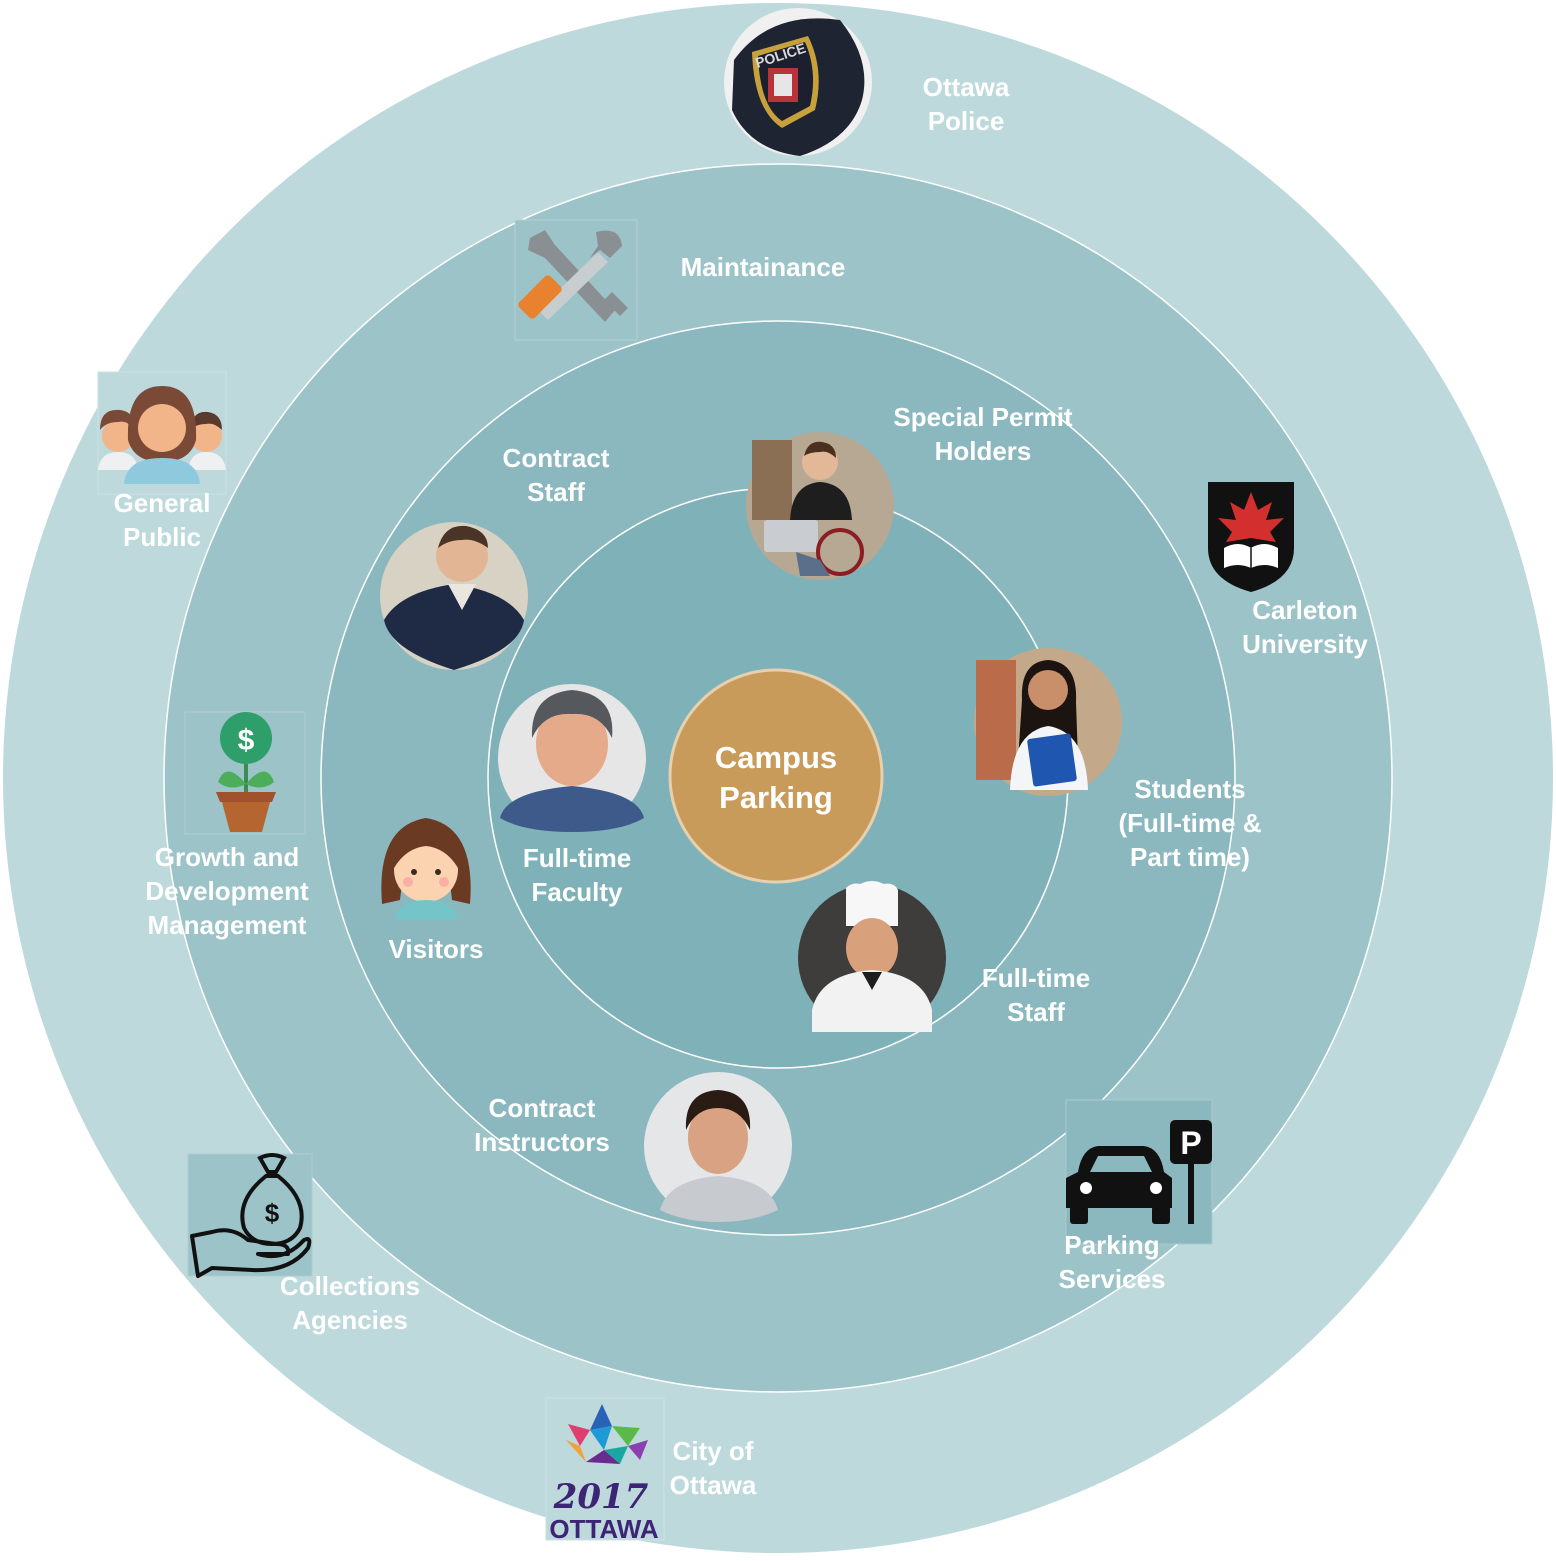 Image resolution: width=1556 pixels, height=1561 pixels. I want to click on label-general-public: General Public, so click(162, 520).